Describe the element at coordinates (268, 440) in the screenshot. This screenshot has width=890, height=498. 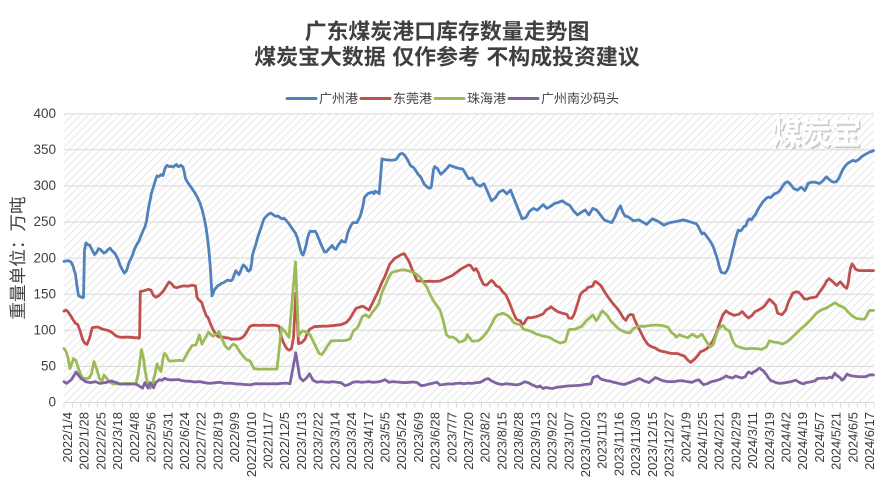
I see `svg-text: 2022/11/7` at that location.